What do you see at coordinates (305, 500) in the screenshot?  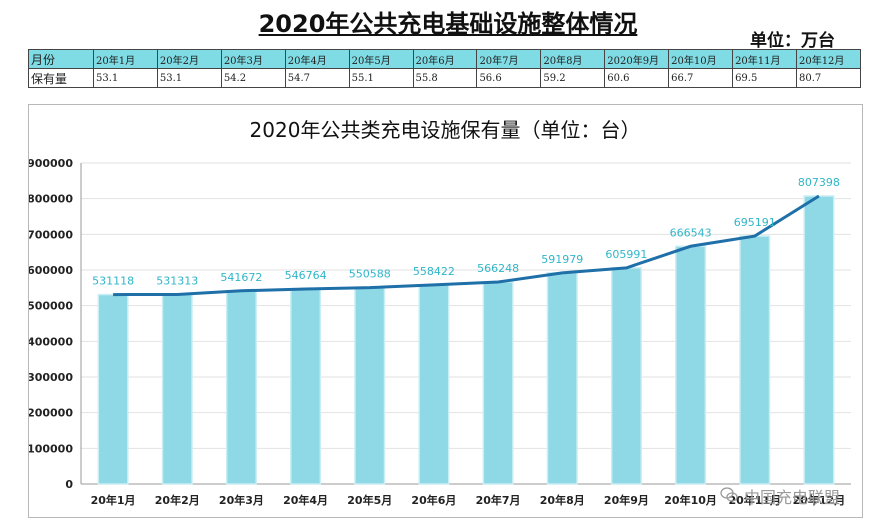 I see `x-tick-label: 20年4月` at bounding box center [305, 500].